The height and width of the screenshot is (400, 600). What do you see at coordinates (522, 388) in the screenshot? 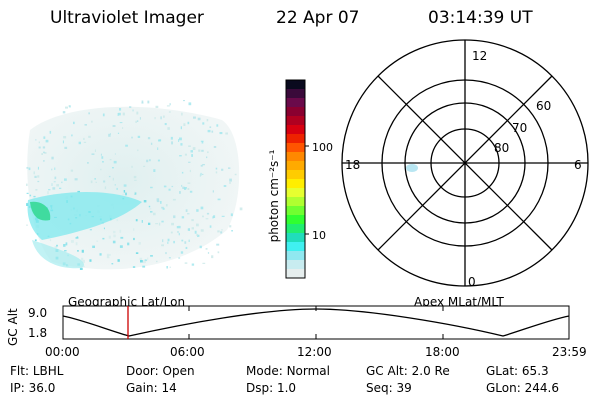
I see `info-glon: GLon: 244.6` at bounding box center [522, 388].